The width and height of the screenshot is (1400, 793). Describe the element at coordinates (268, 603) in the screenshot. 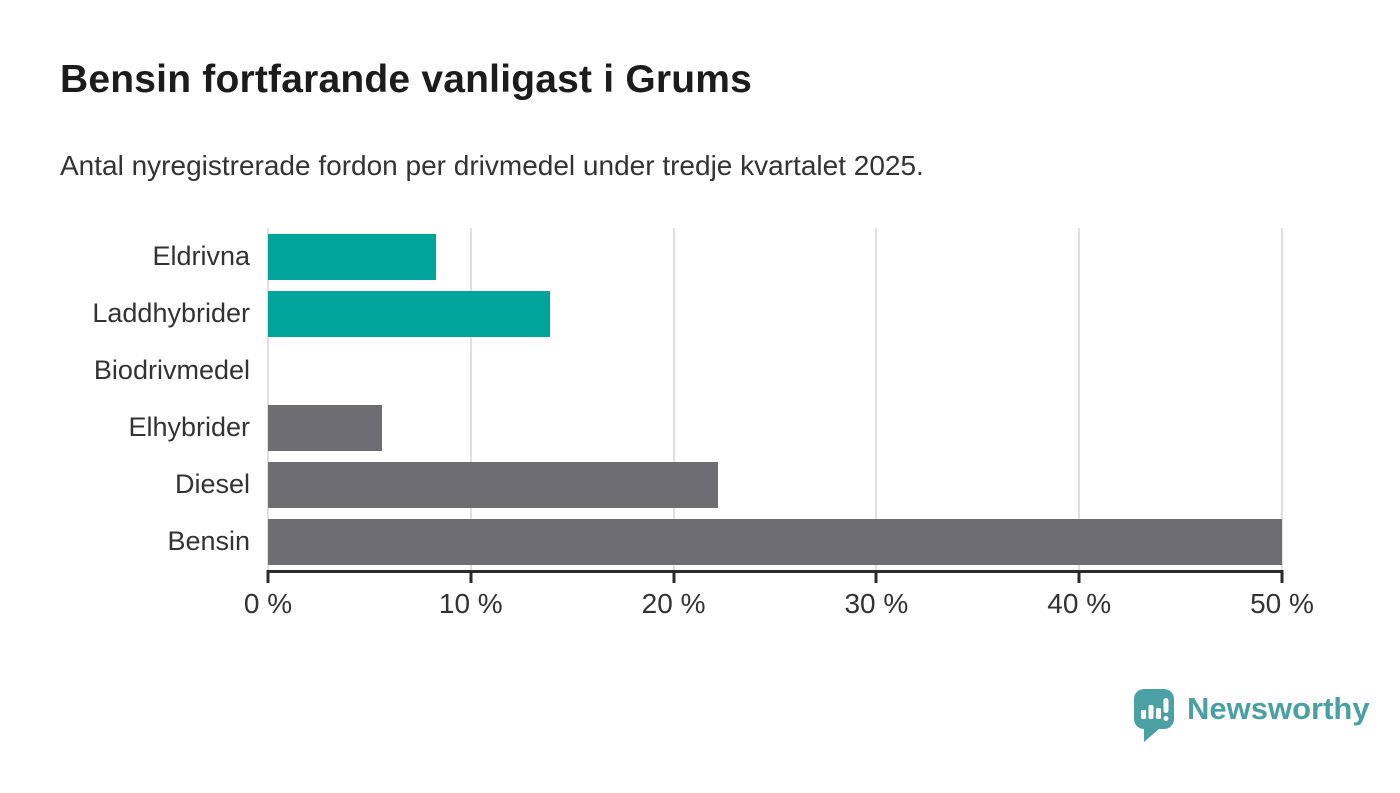

I see `x-axis-tick-label: 0 %` at that location.